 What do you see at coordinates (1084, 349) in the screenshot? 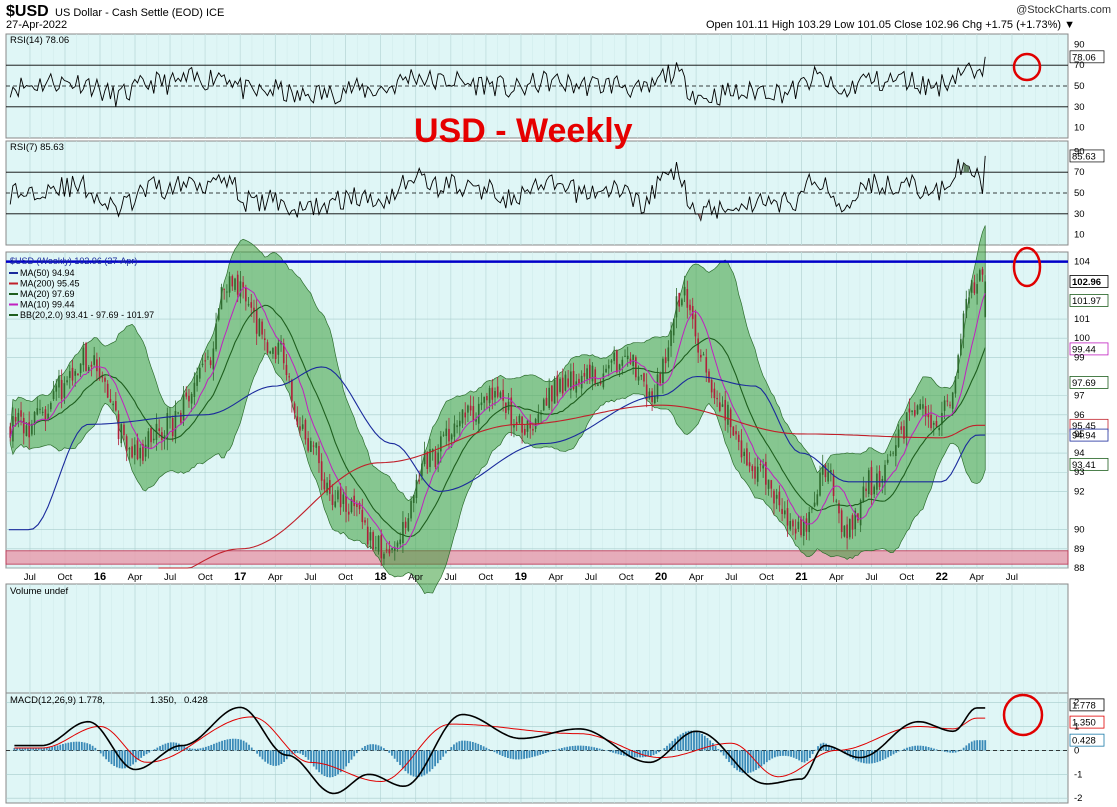
I see `price-value-tag-text: 99.44` at bounding box center [1084, 349].